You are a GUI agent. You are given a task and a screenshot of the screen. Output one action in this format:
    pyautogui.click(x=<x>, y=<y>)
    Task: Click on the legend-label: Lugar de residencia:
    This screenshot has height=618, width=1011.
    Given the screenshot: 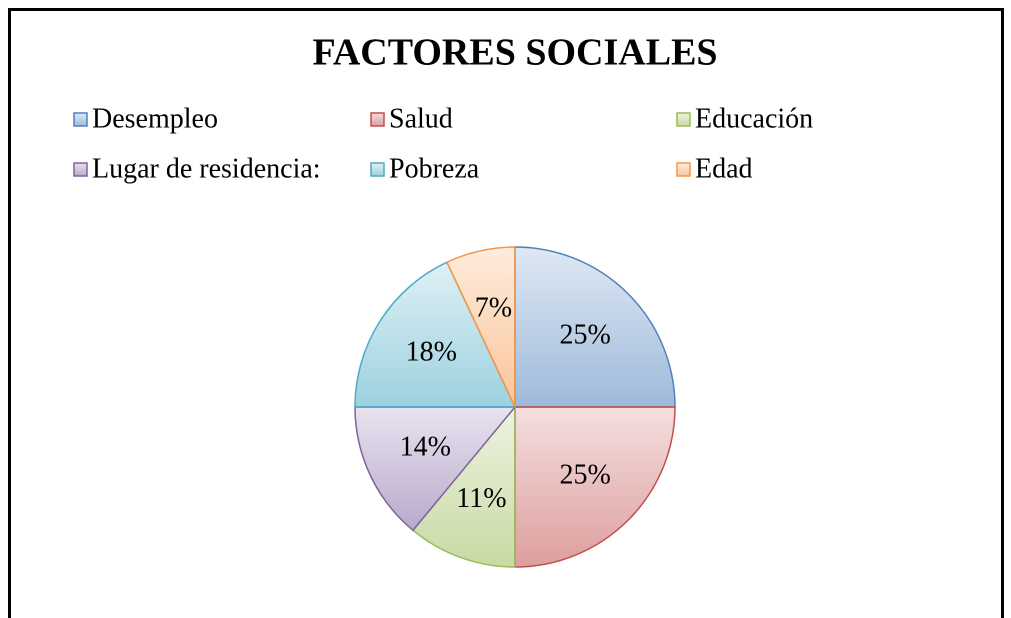 What is the action you would take?
    pyautogui.click(x=206, y=168)
    